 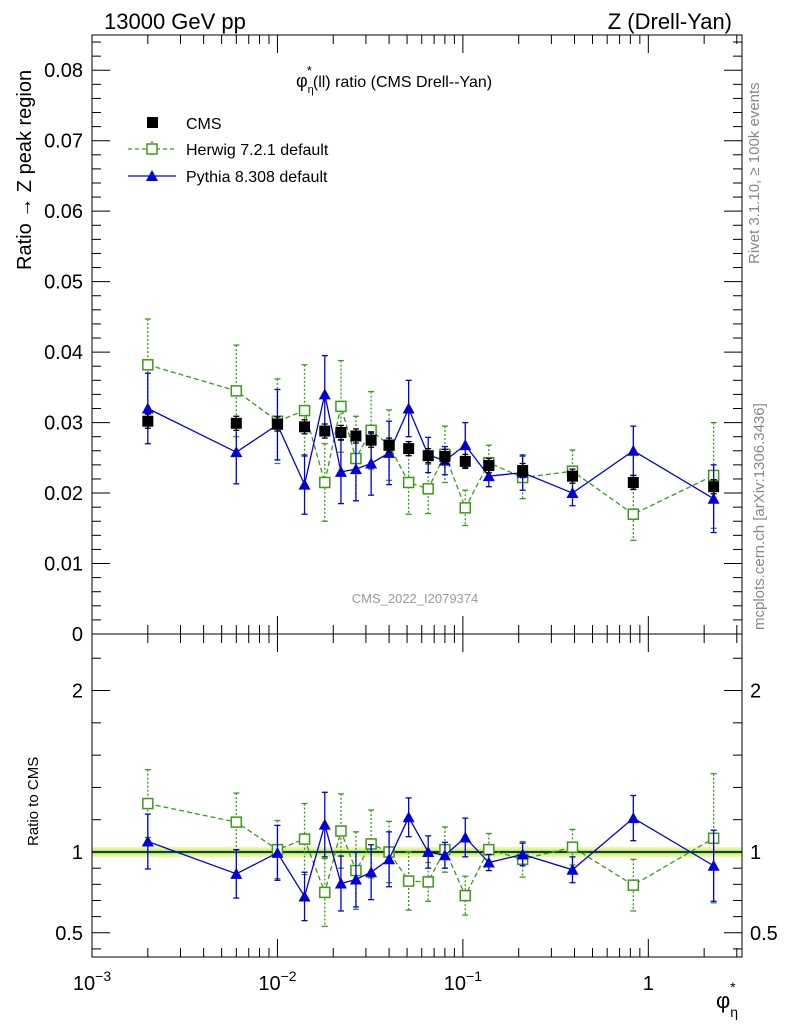 I want to click on ratio-tick-label: 0.5, so click(x=69, y=934).